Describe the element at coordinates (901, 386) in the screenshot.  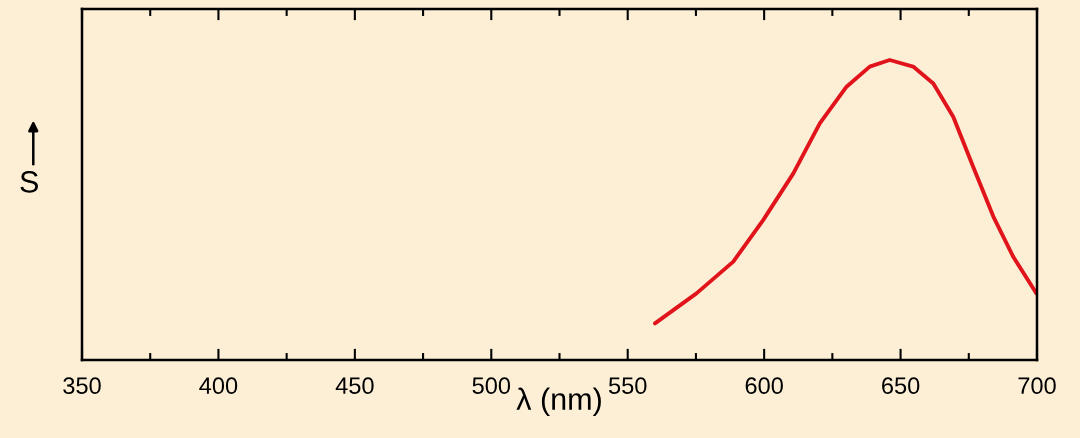
I see `x-tick-label: 650` at that location.